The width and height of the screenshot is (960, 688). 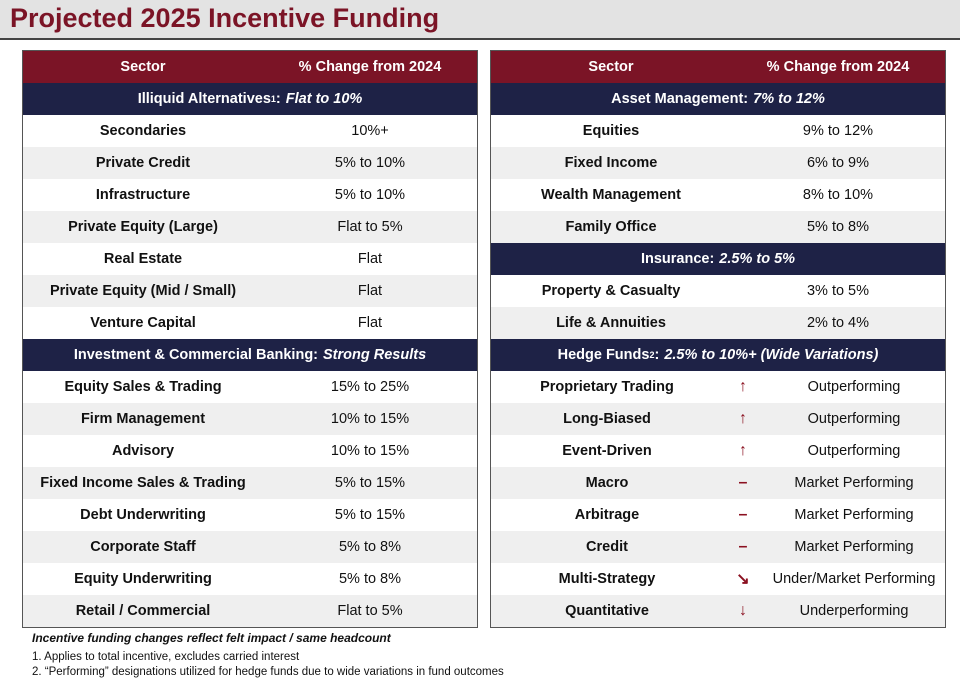 I want to click on table-row: Quantitative ↓ Underperforming, so click(x=718, y=611).